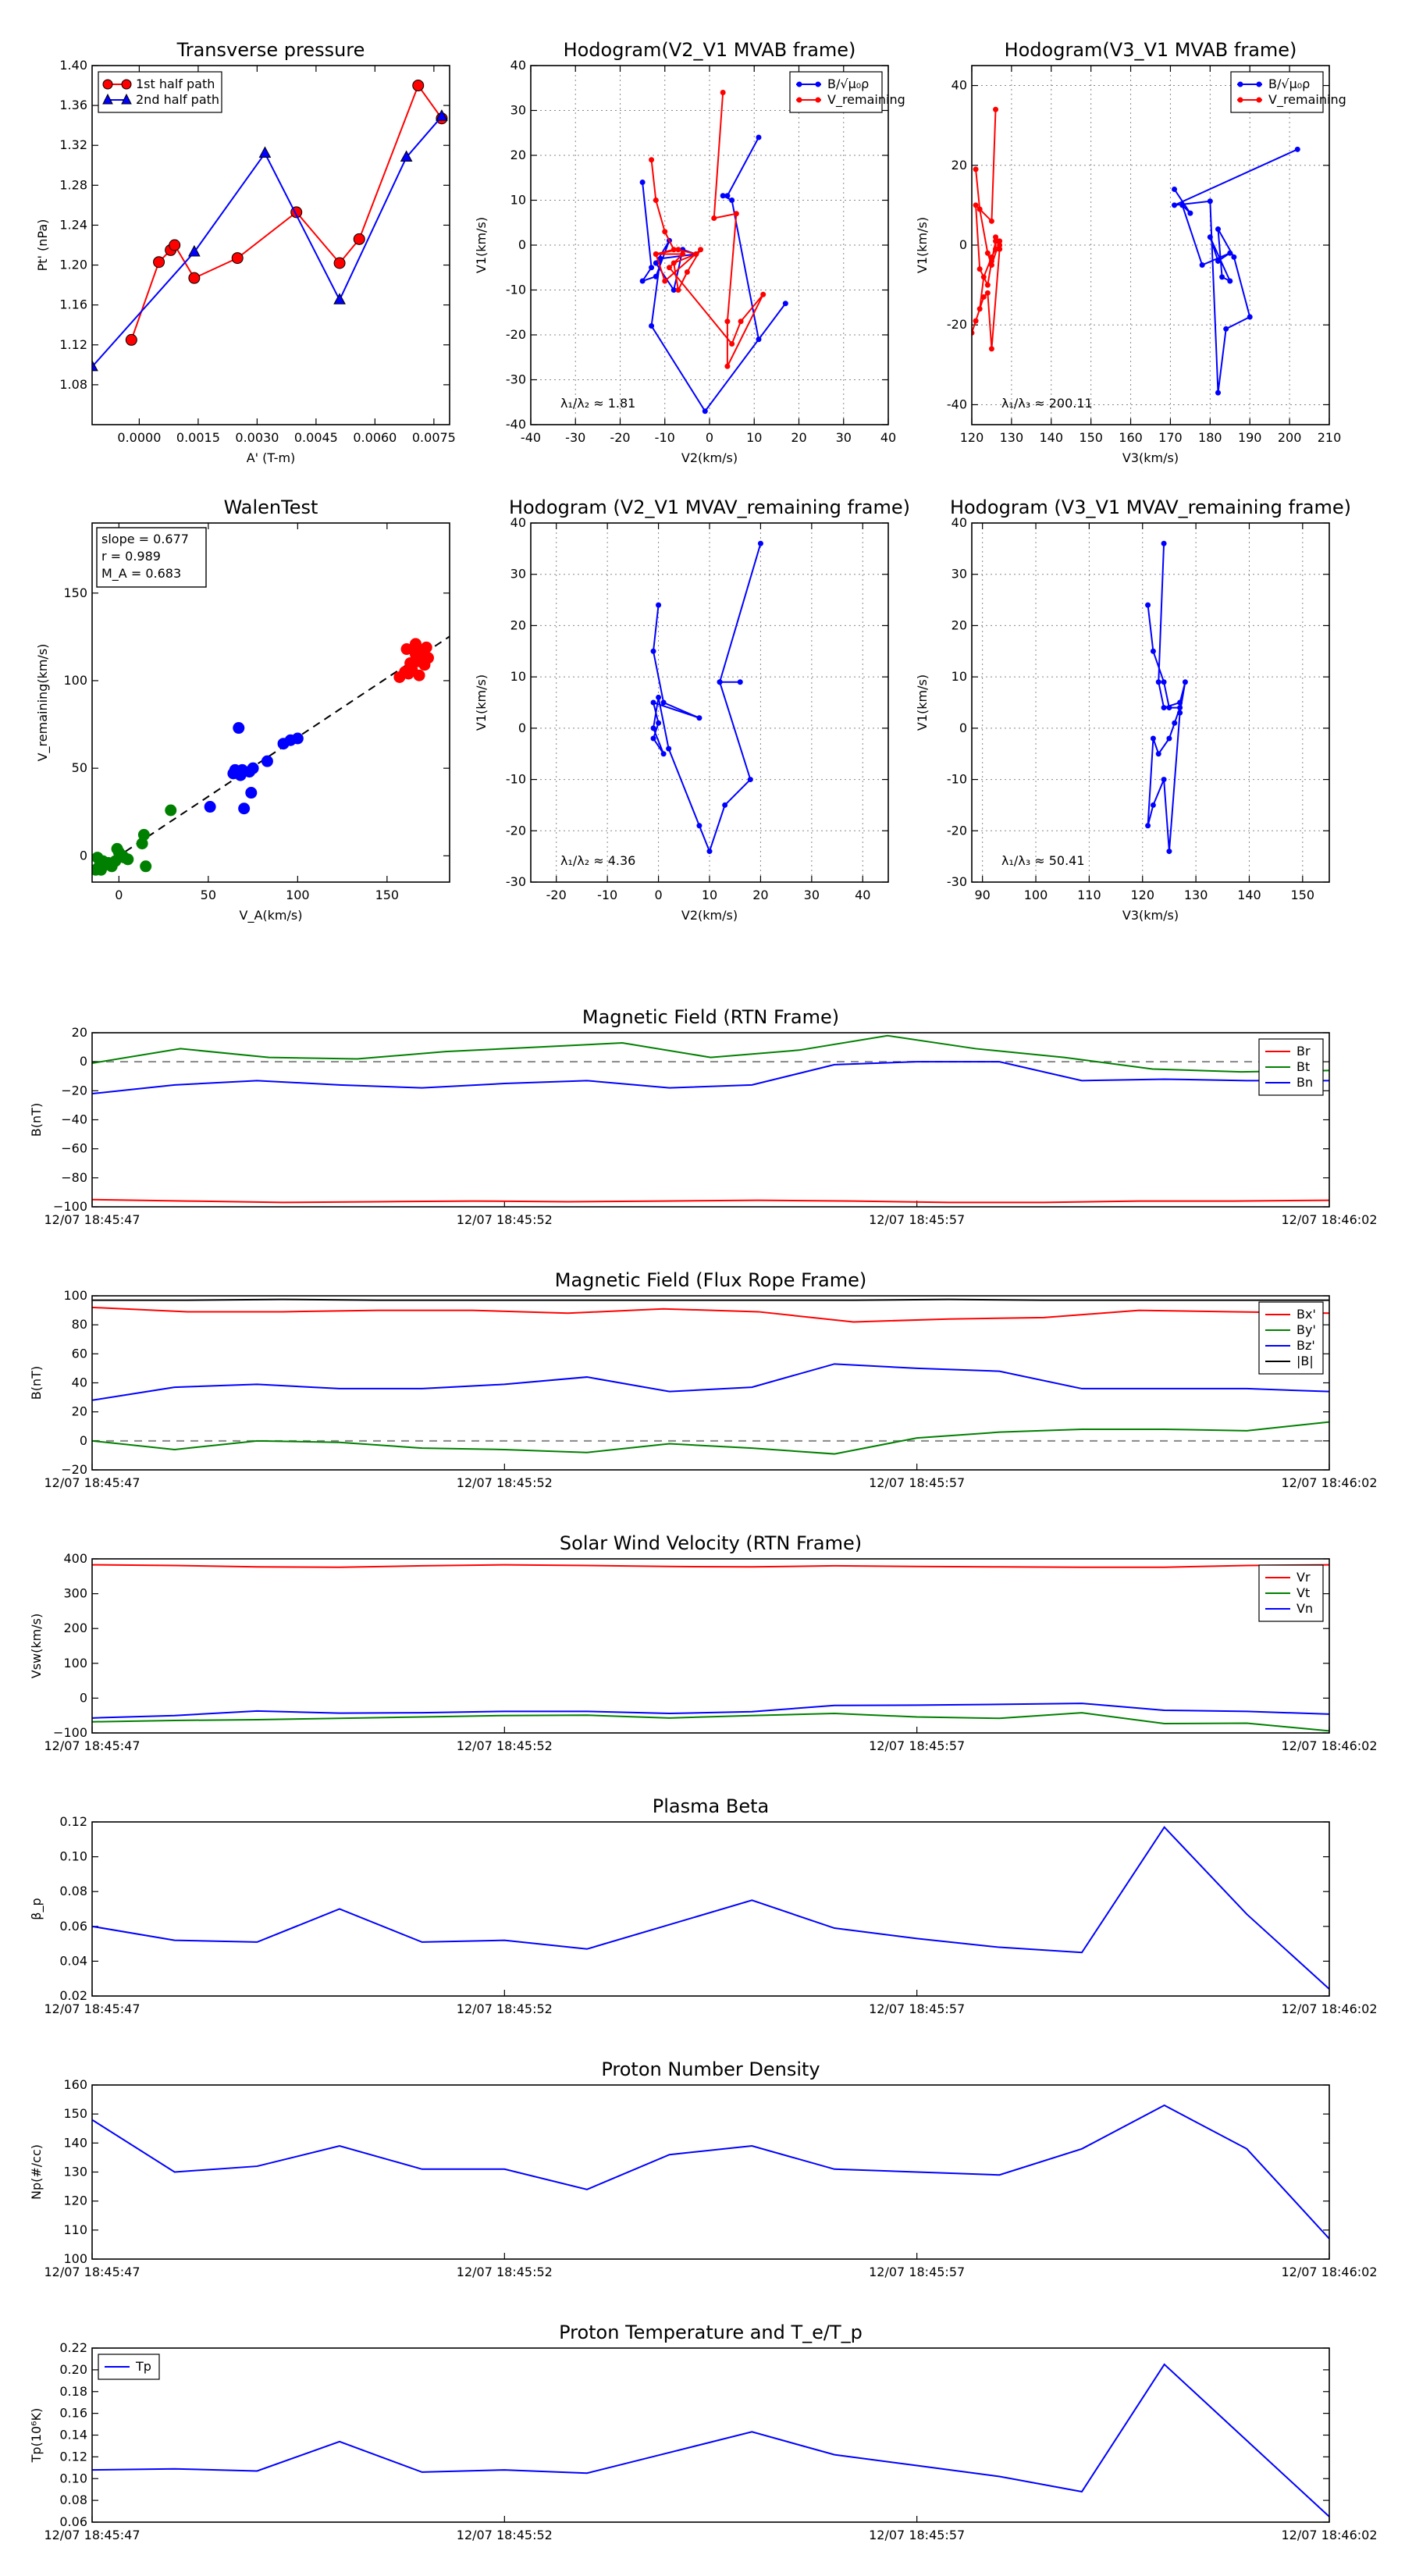  I want to click on y-tick-label: 110, so click(75, 2229).